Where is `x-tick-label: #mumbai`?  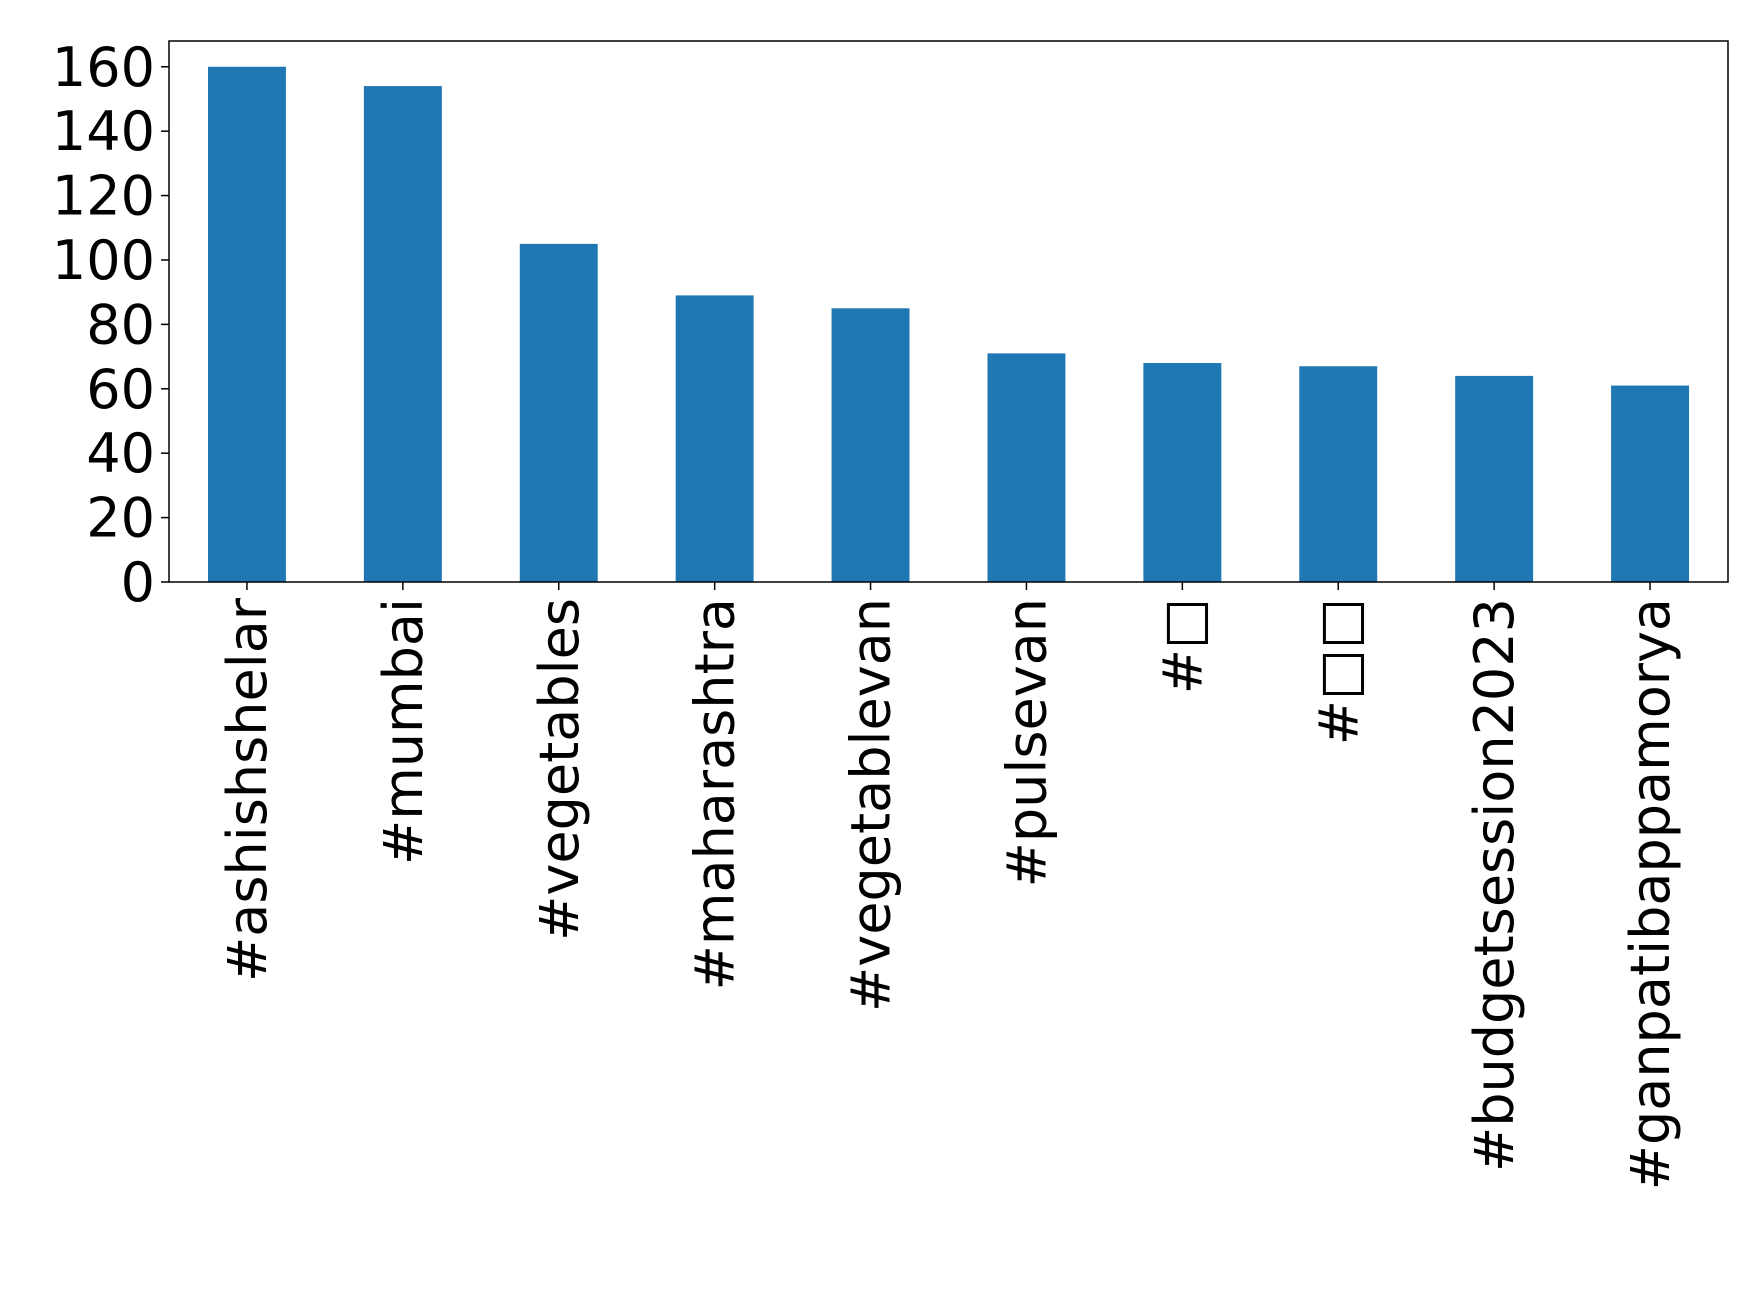 x-tick-label: #mumbai is located at coordinates (403, 731).